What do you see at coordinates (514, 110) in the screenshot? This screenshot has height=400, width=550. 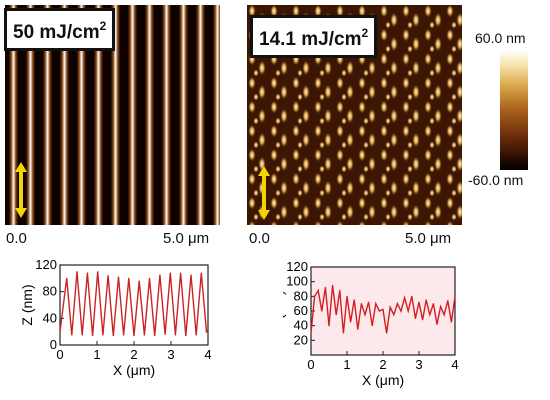 I see `height-colorbar` at bounding box center [514, 110].